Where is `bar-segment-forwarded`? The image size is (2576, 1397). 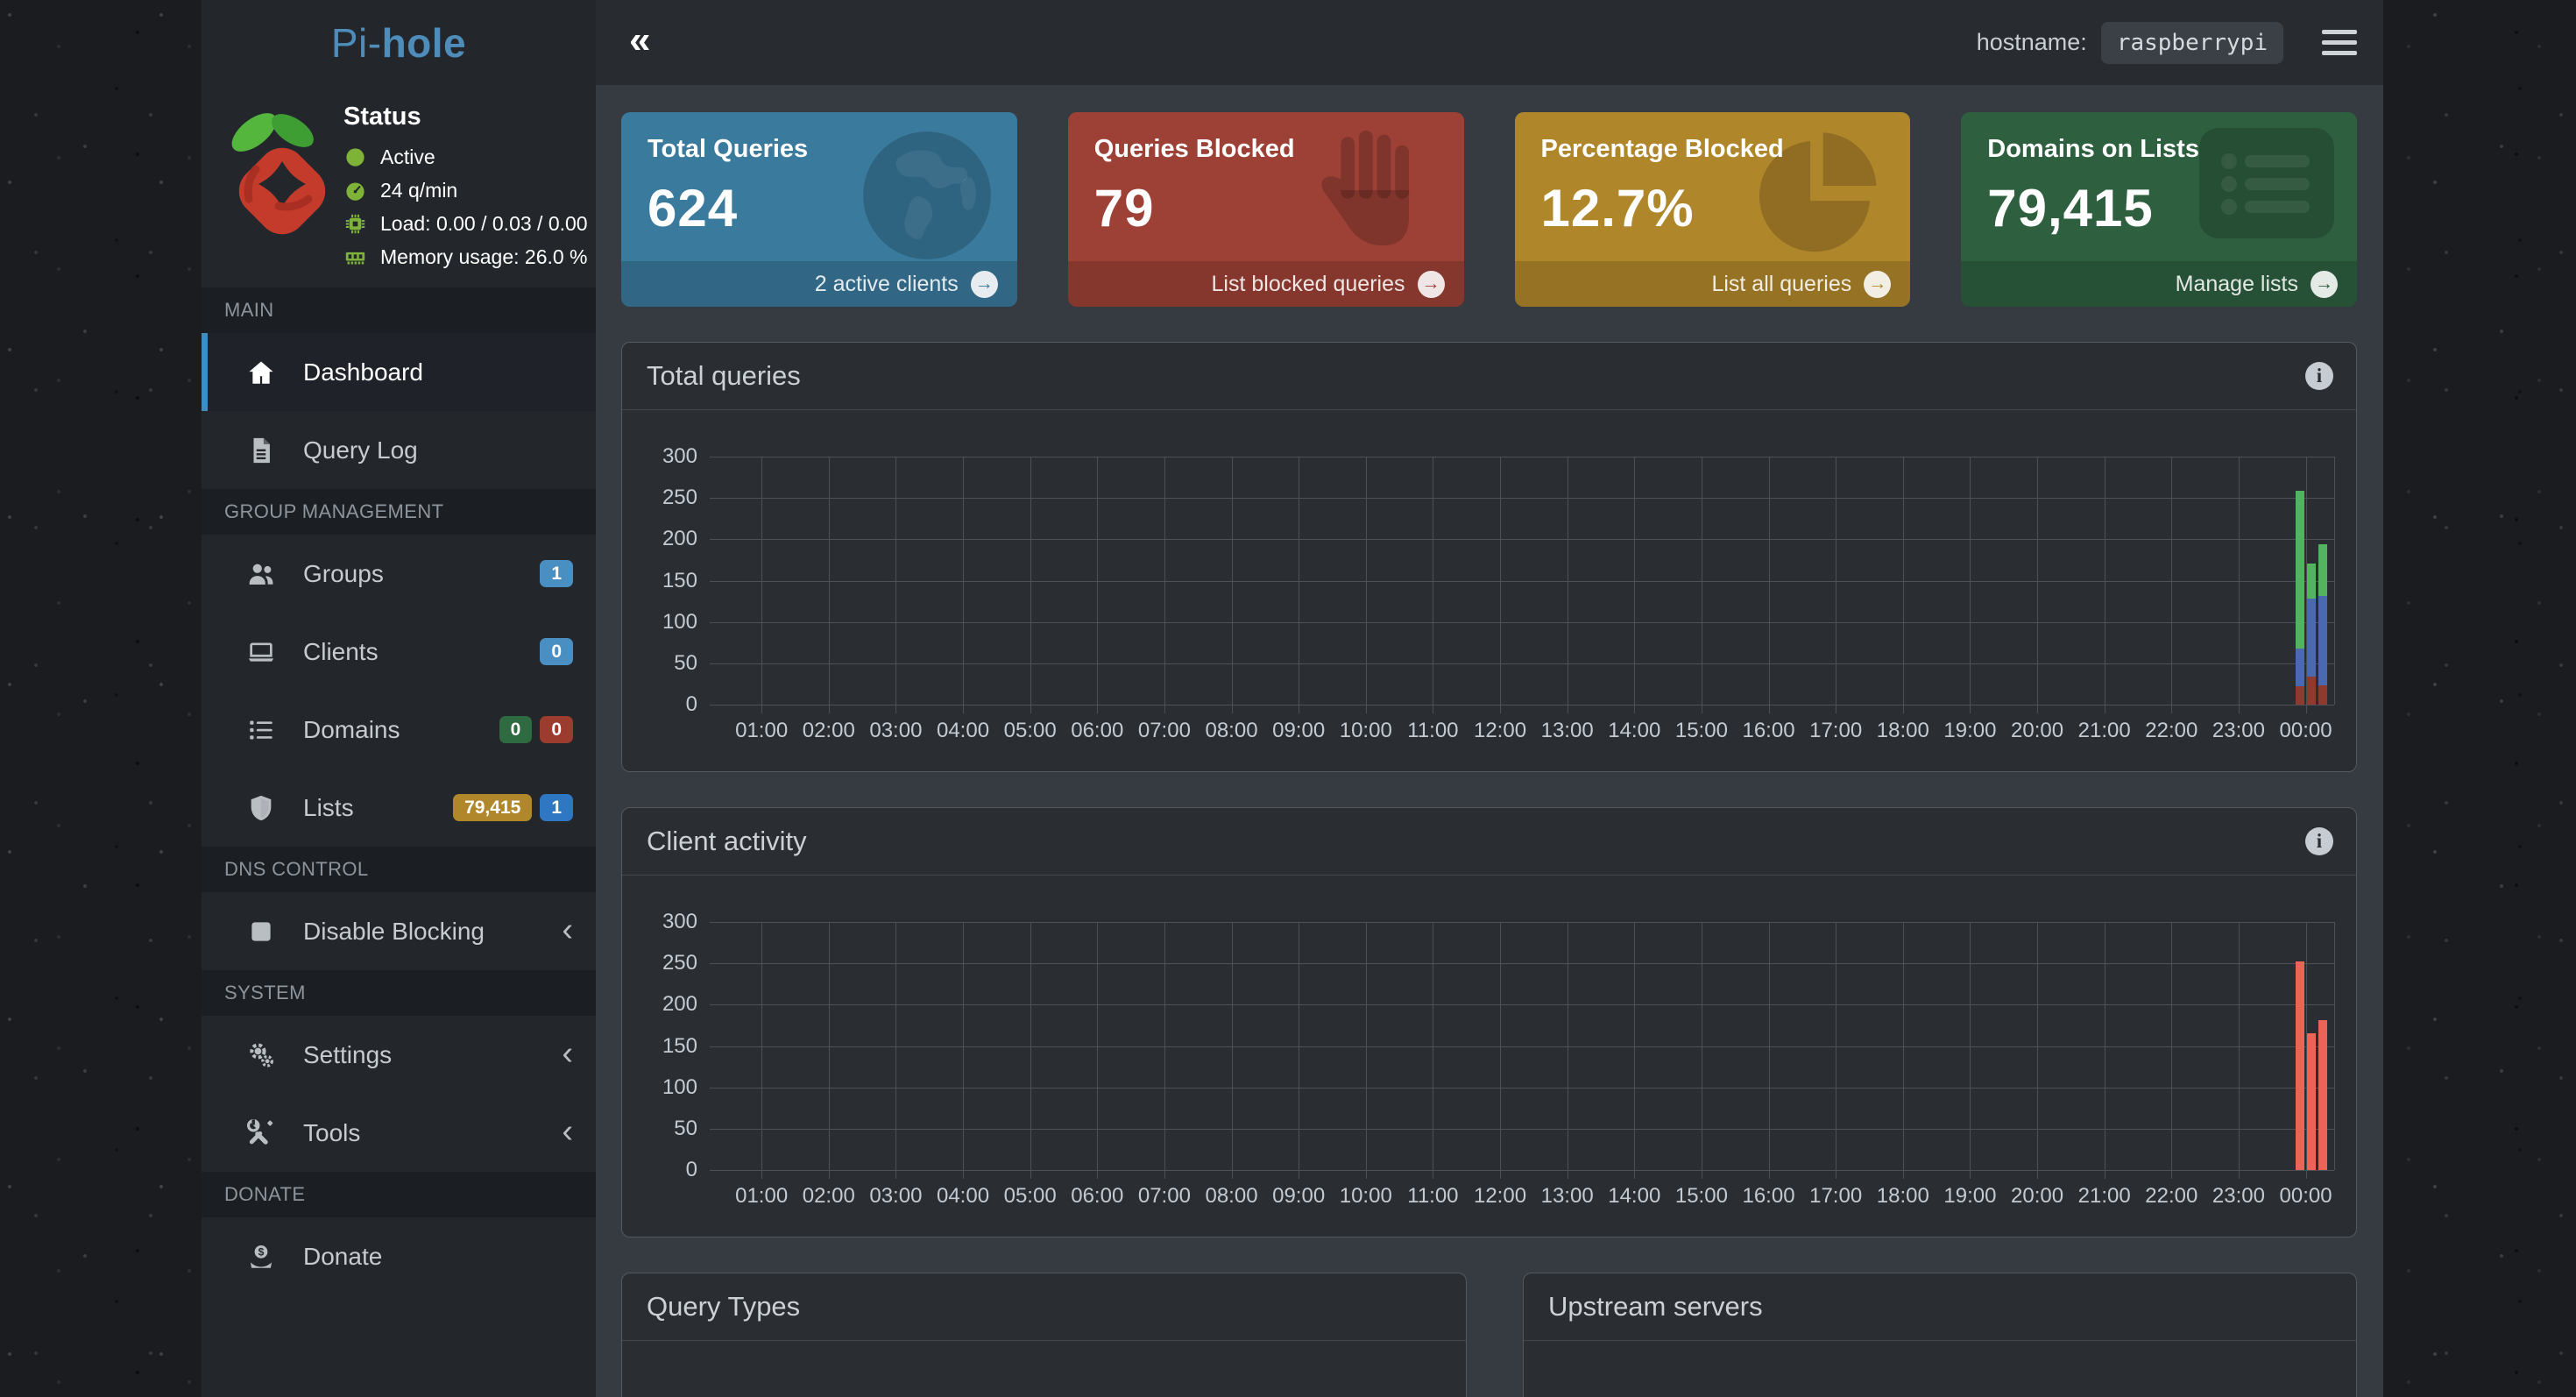
bar-segment-forwarded is located at coordinates (2300, 570).